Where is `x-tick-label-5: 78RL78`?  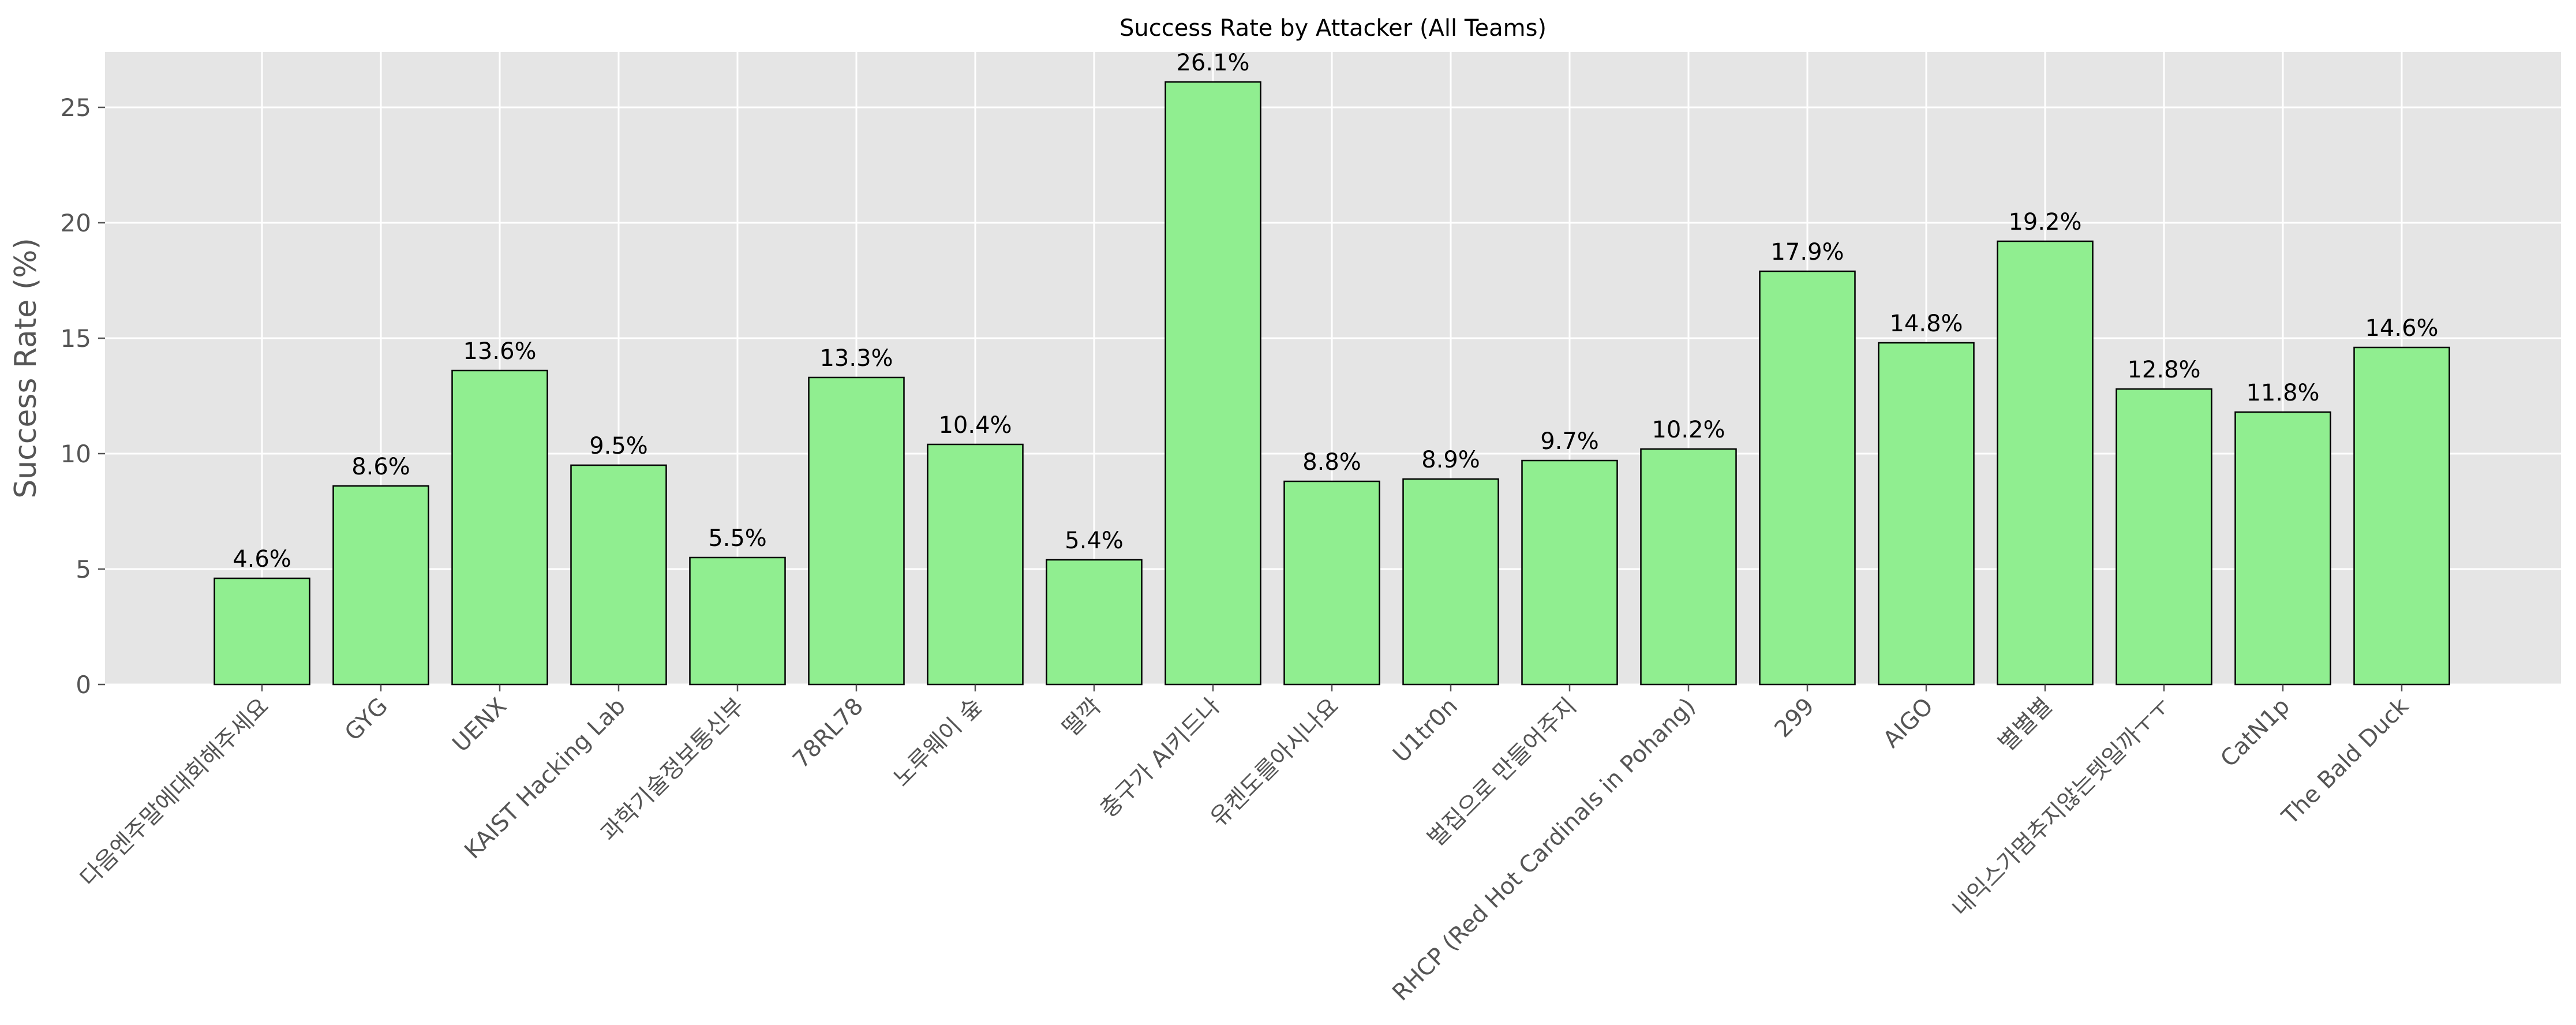
x-tick-label-5: 78RL78 is located at coordinates (828, 734).